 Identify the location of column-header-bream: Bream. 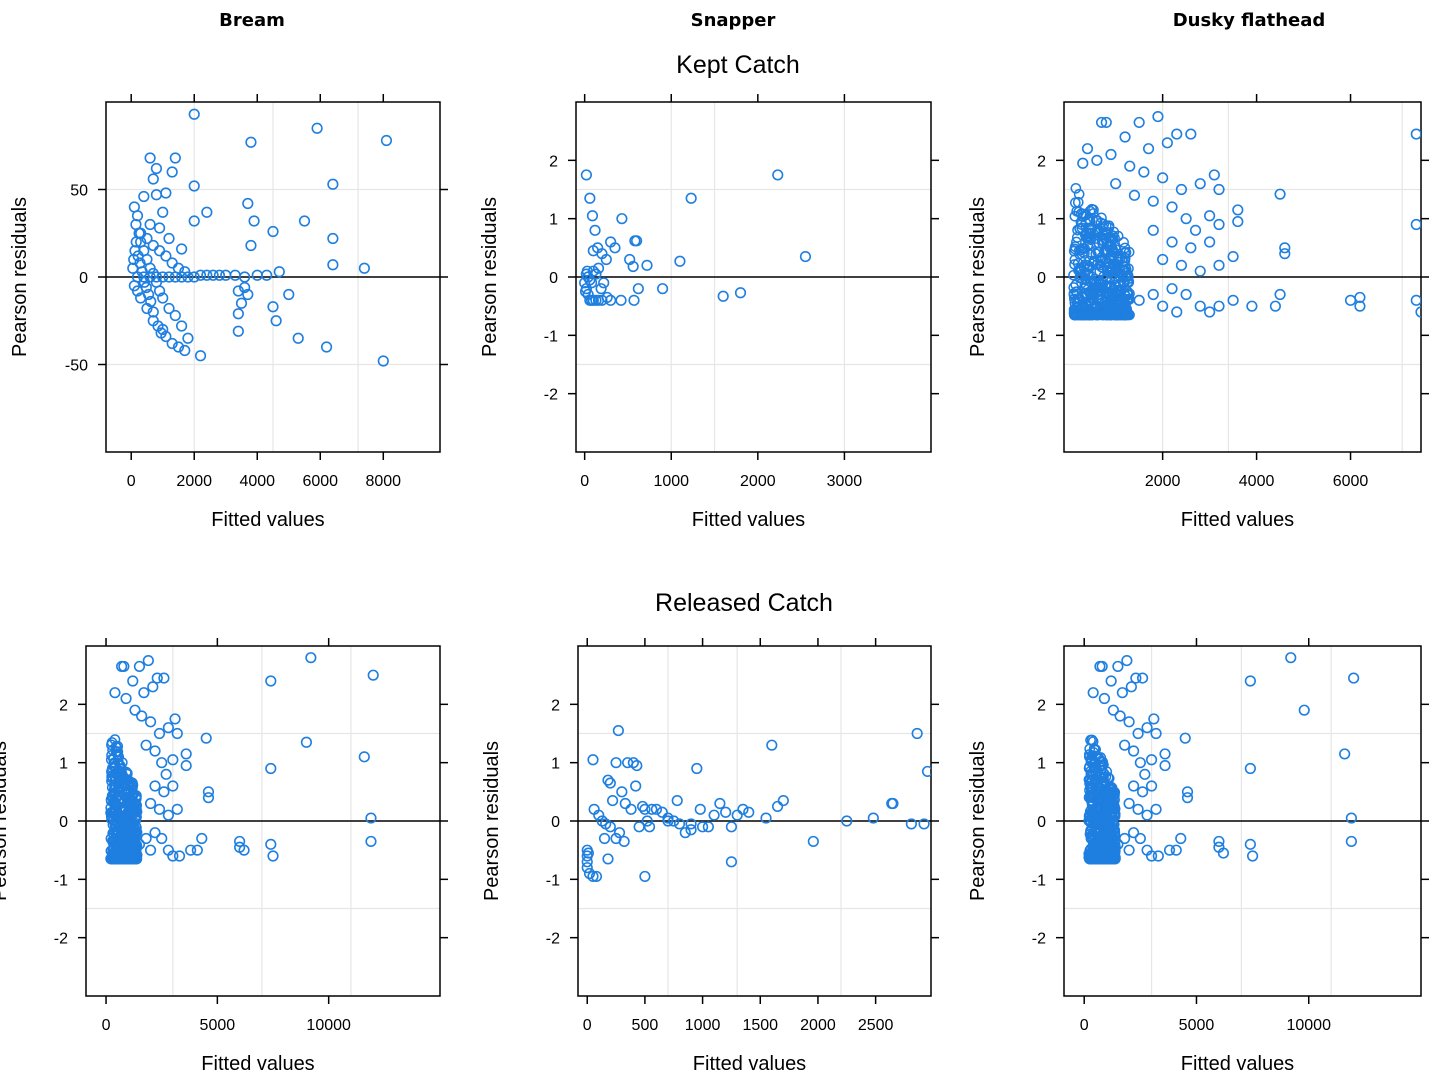
(252, 20).